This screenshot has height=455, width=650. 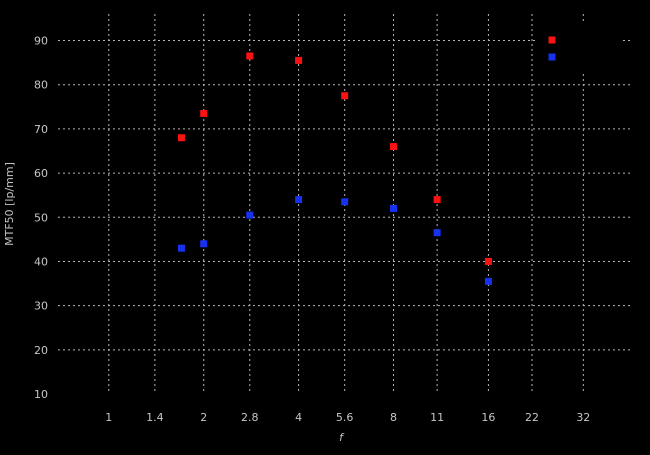 What do you see at coordinates (108, 417) in the screenshot?
I see `x-tick-label: 1` at bounding box center [108, 417].